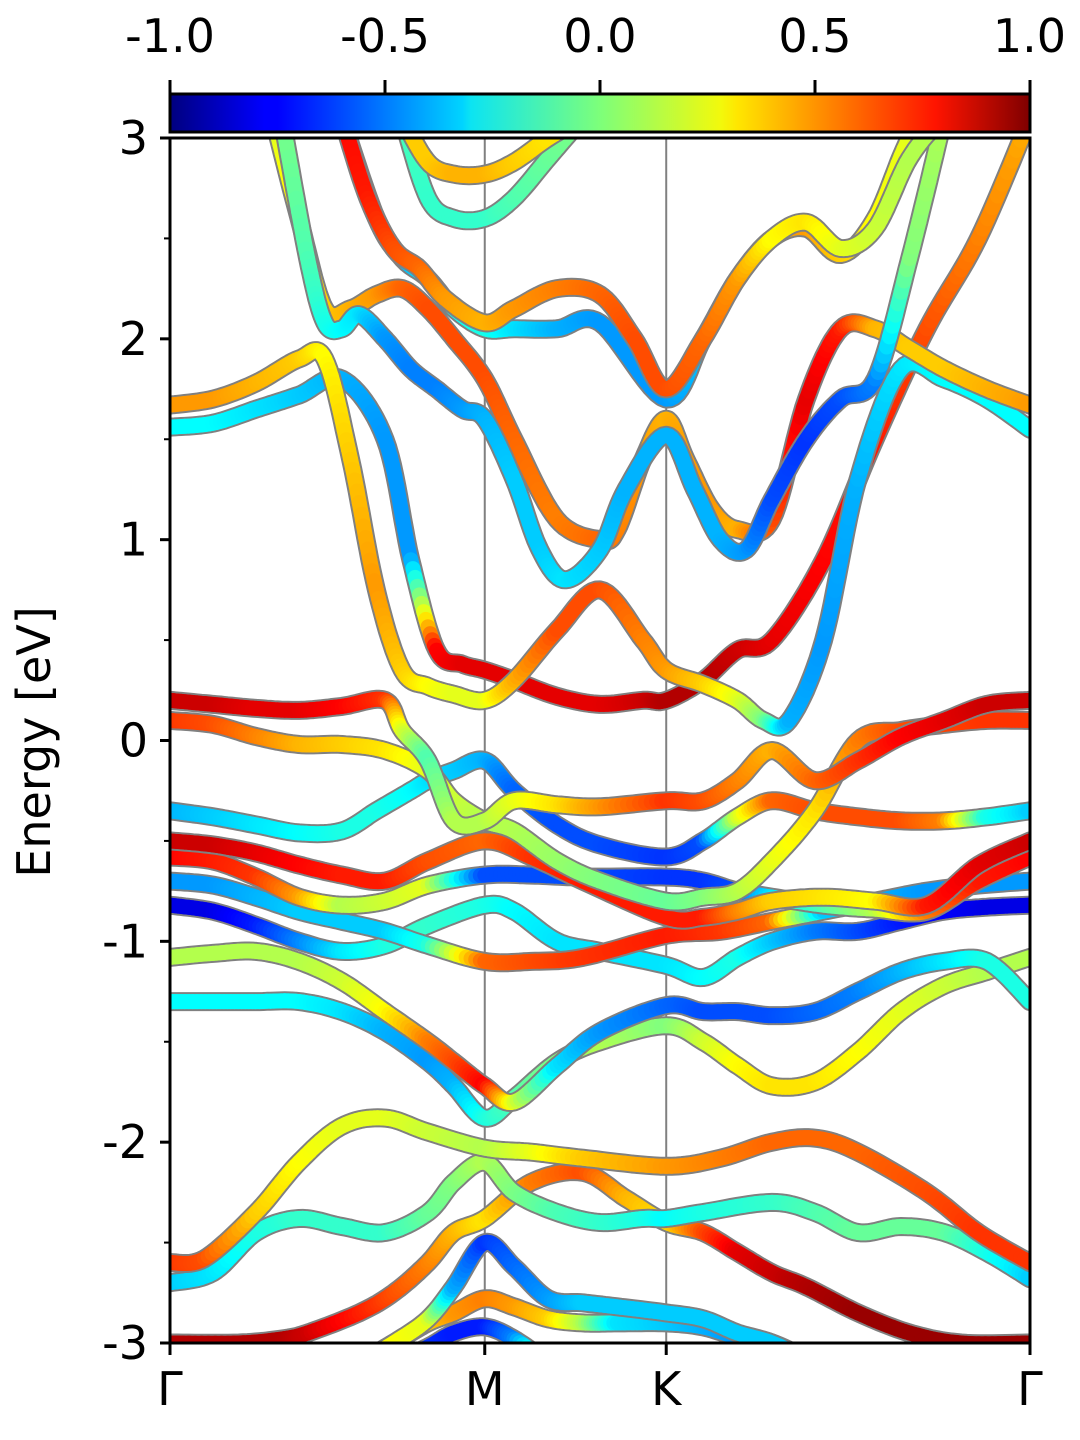 The width and height of the screenshot is (1080, 1440). Describe the element at coordinates (1029, 36) in the screenshot. I see `colorbar-tick-label: 1.0` at that location.